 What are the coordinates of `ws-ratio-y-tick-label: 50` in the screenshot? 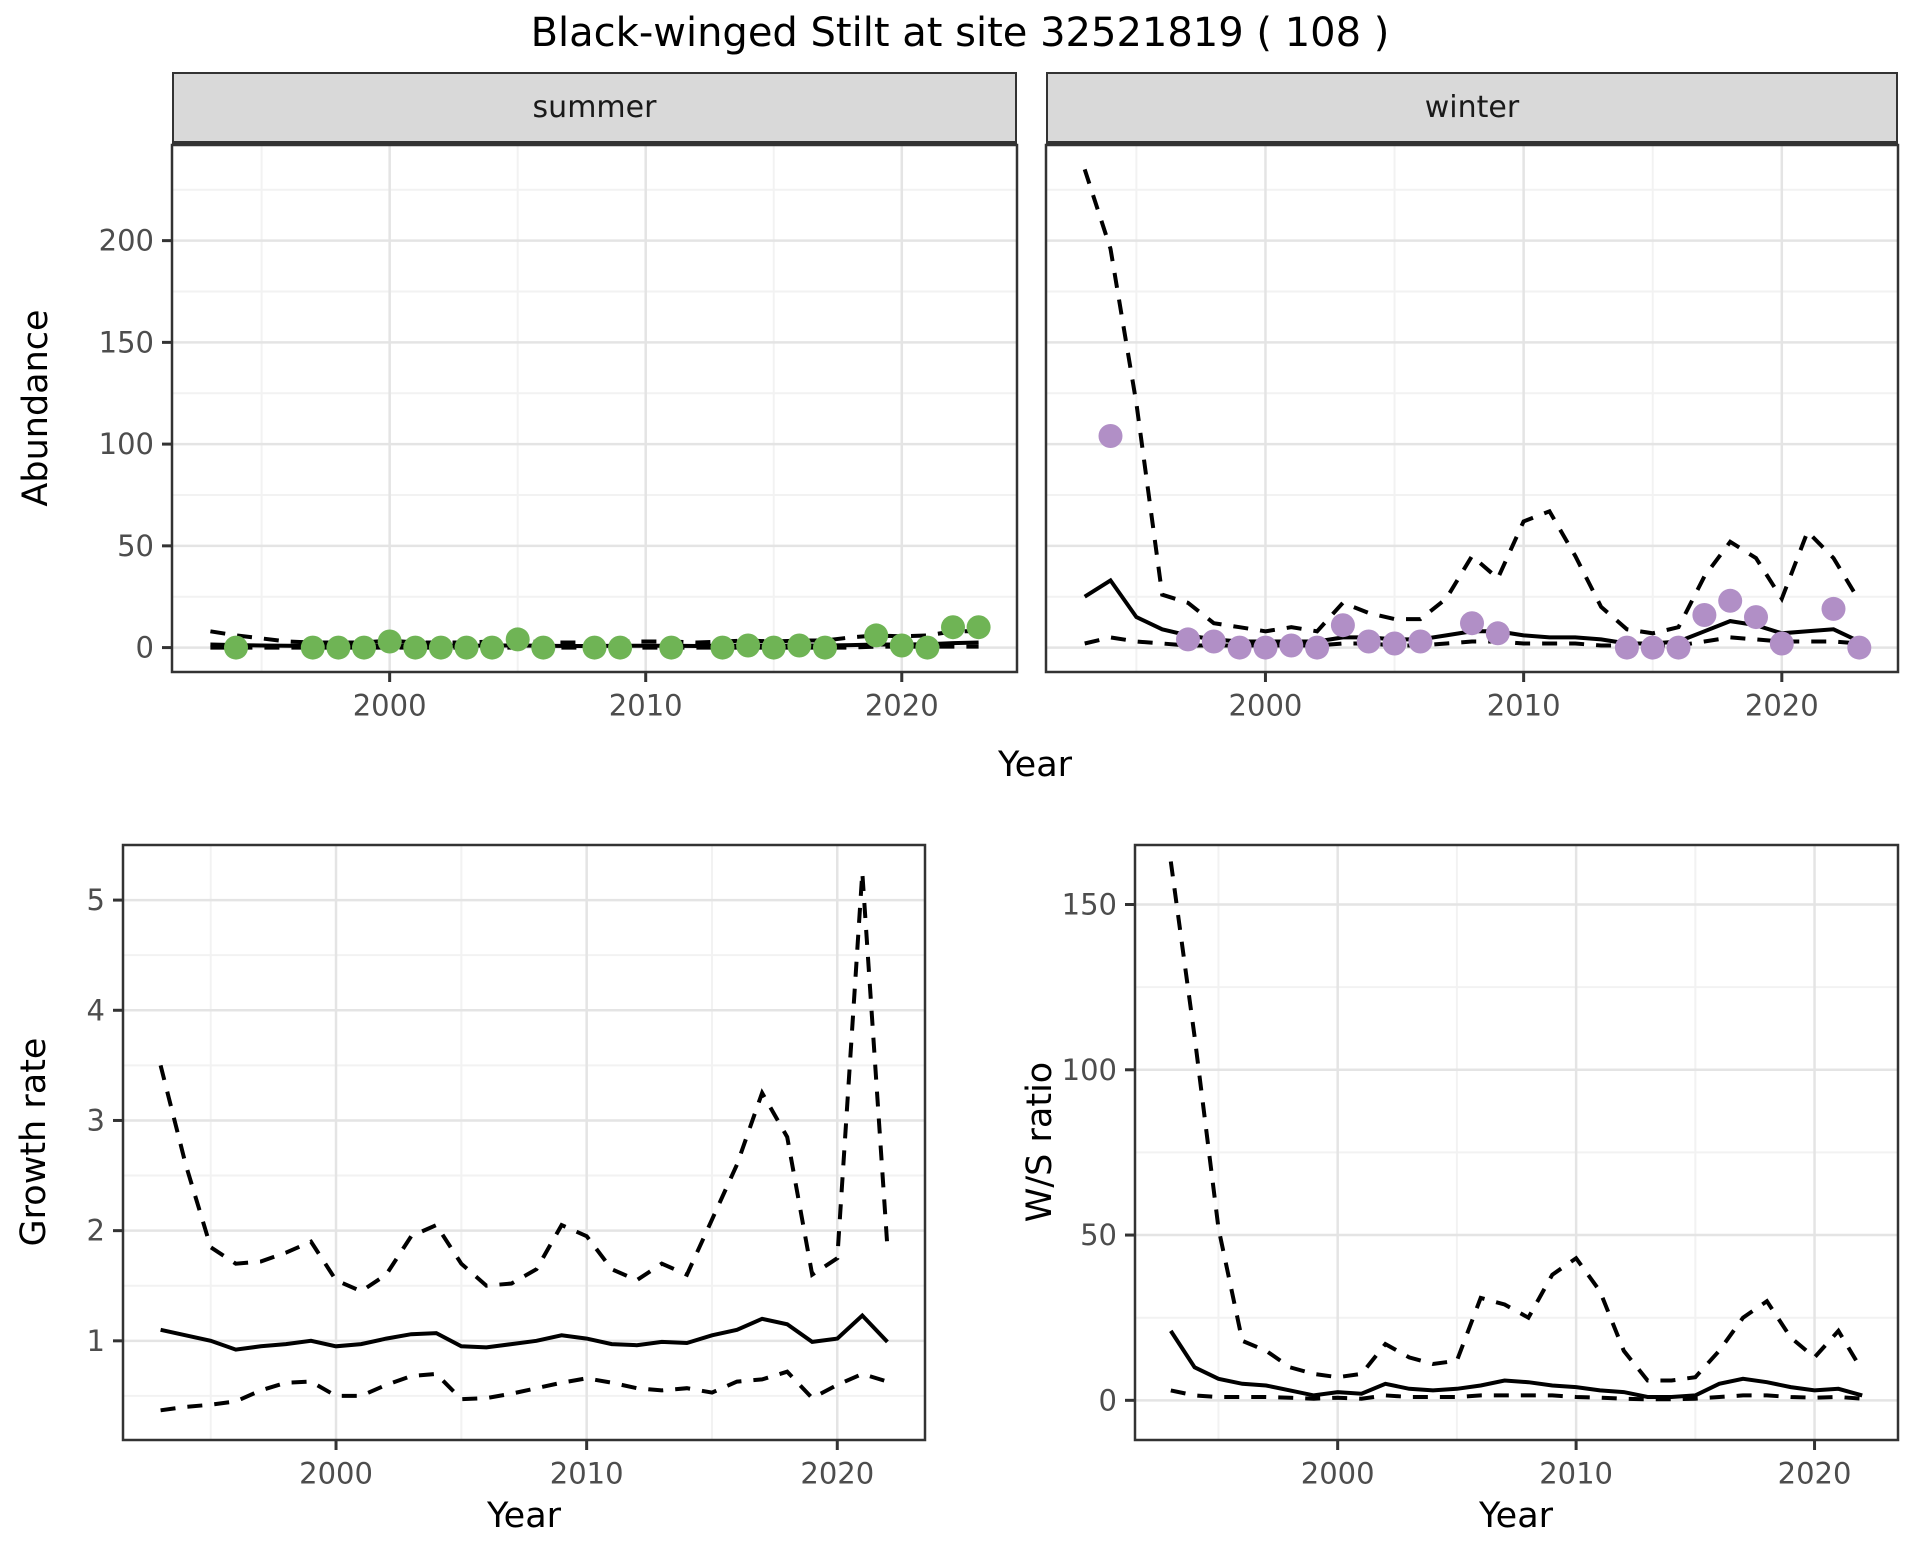 It's located at (1098, 1235).